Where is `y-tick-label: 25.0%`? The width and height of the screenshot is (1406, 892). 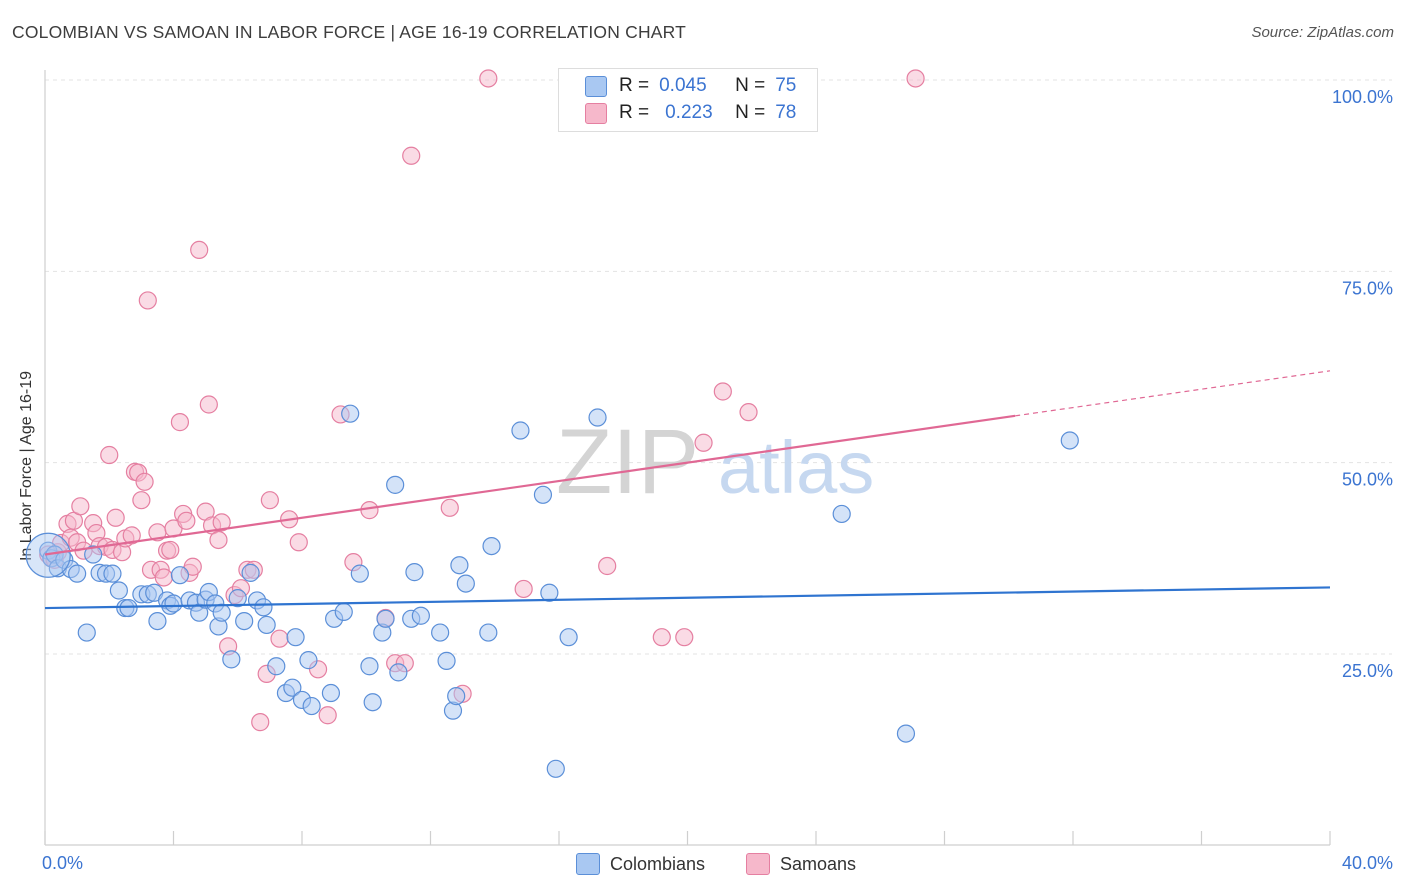
y-tick-label: 25.0% is located at coordinates (1367, 671).